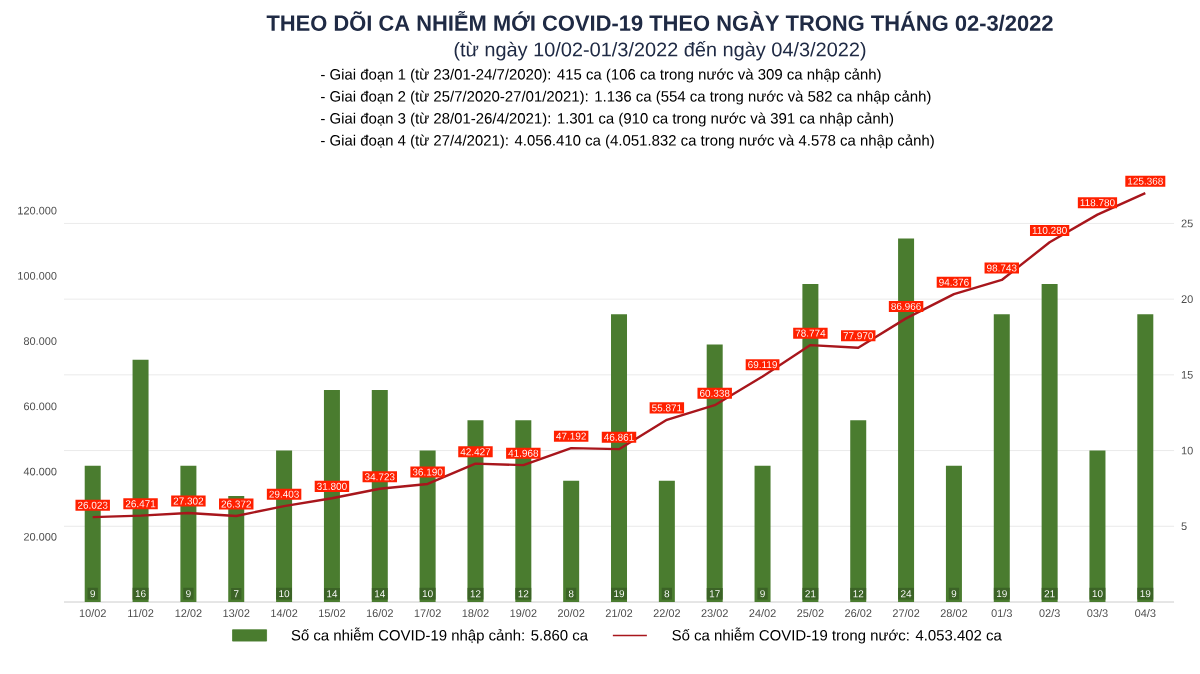 The width and height of the screenshot is (1200, 674). Describe the element at coordinates (660, 51) in the screenshot. I see `chart-subtitle: (từ ngày 10/02-01/3/2022 đến ngày 04/3/2022)` at that location.